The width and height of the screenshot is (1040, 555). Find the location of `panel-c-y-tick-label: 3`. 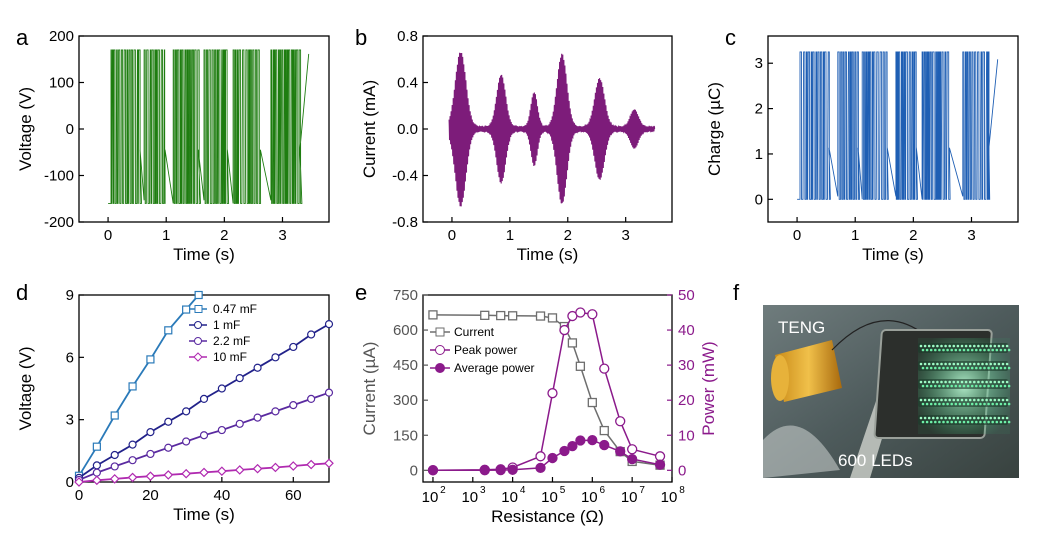

panel-c-y-tick-label: 3 is located at coordinates (759, 63).